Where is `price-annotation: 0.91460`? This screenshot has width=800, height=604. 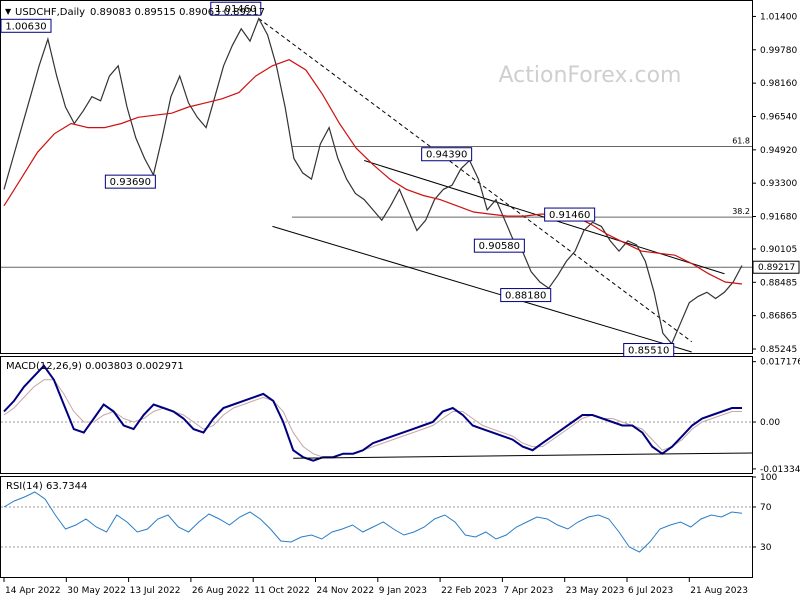
price-annotation: 0.91460 is located at coordinates (569, 215).